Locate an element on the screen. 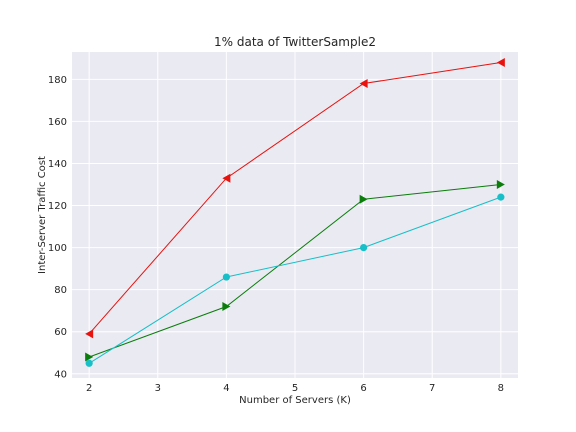 The image size is (576, 432). x-tick-label: 2 is located at coordinates (89, 388).